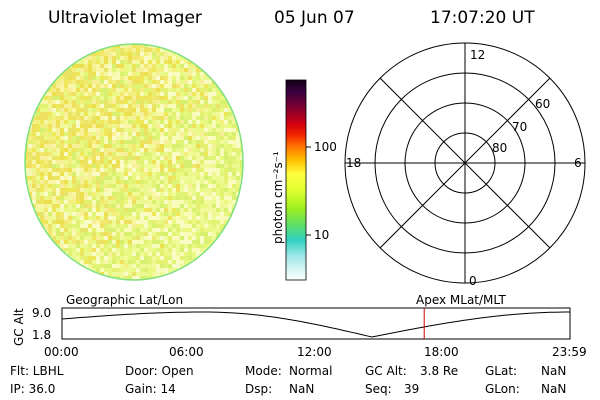 Image resolution: width=600 pixels, height=400 pixels. I want to click on mlt-label-6: 6, so click(578, 163).